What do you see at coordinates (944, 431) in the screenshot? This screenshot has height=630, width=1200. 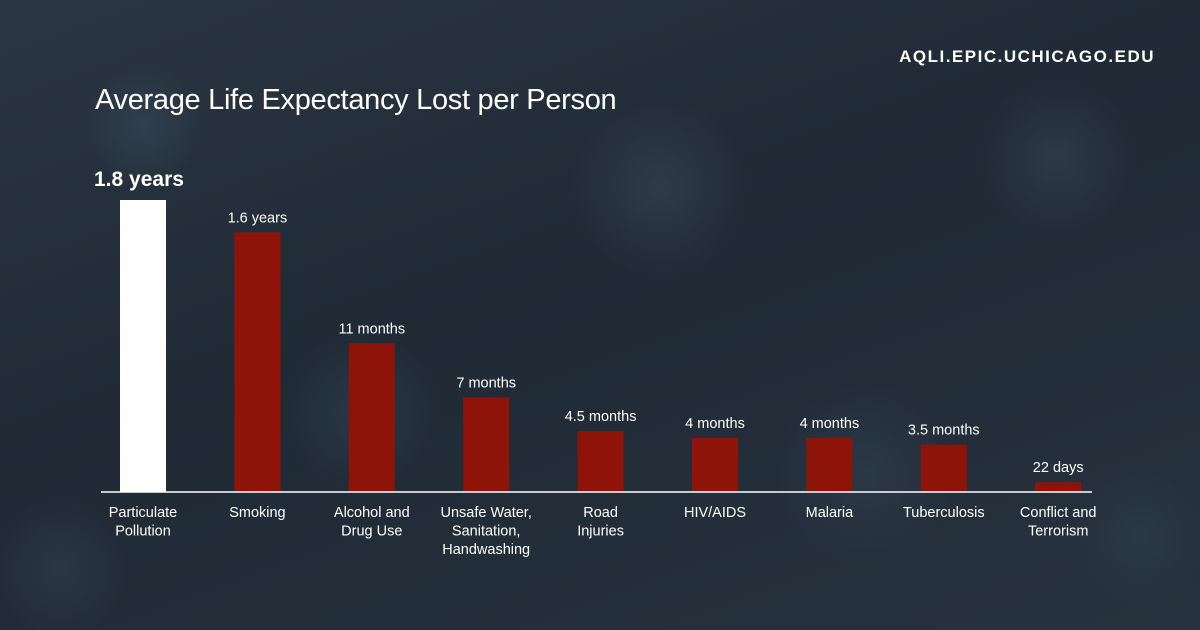 I see `data-label-8: 3.5 months` at bounding box center [944, 431].